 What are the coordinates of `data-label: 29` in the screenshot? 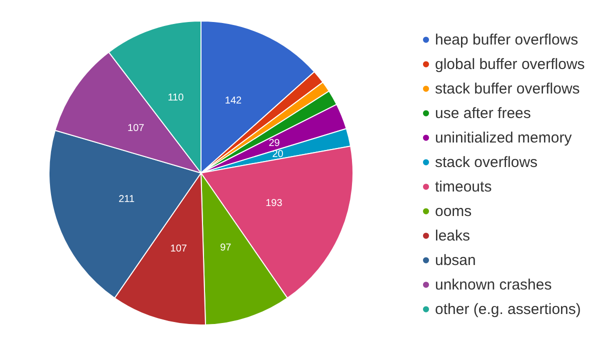 It's located at (274, 144).